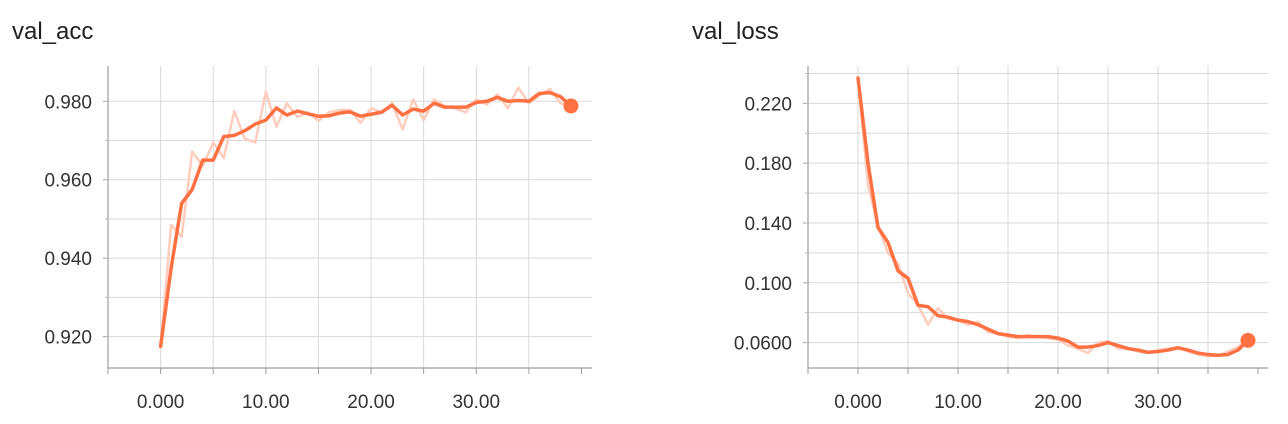  Describe the element at coordinates (68, 259) in the screenshot. I see `y-tick-label: 0.940` at that location.